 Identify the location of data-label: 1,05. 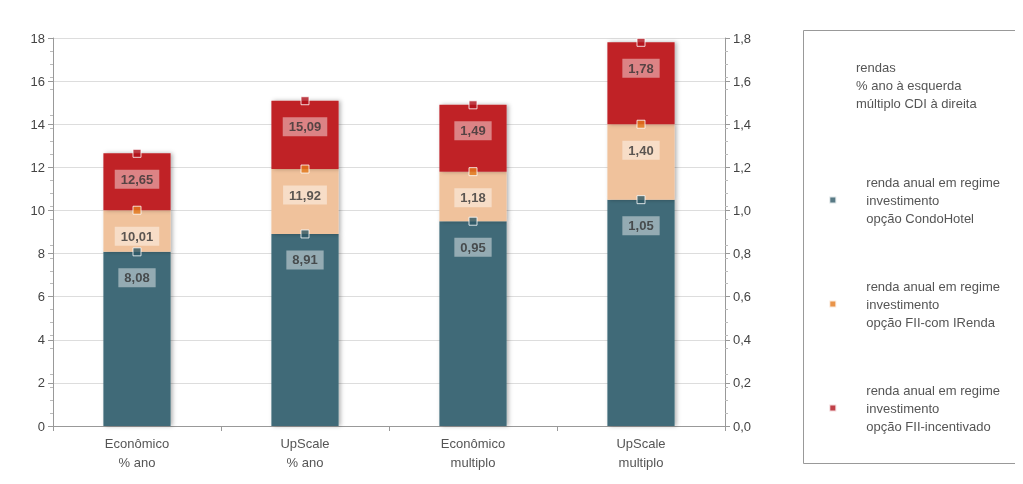
(641, 226).